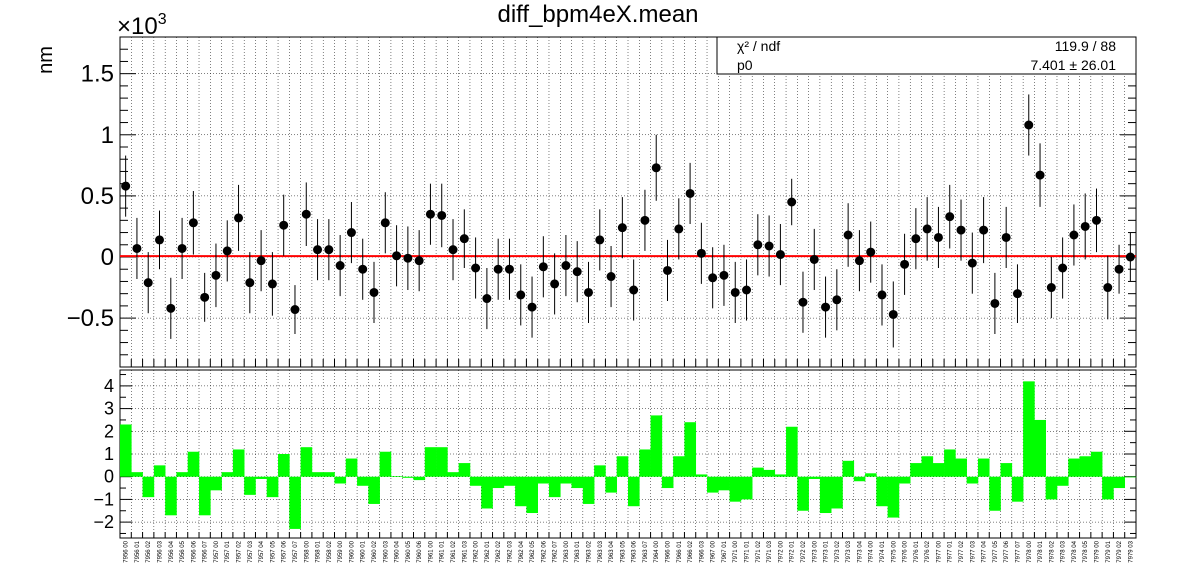 This screenshot has width=1196, height=572. What do you see at coordinates (623, 551) in the screenshot?
I see `x-category-label: 7963 05` at bounding box center [623, 551].